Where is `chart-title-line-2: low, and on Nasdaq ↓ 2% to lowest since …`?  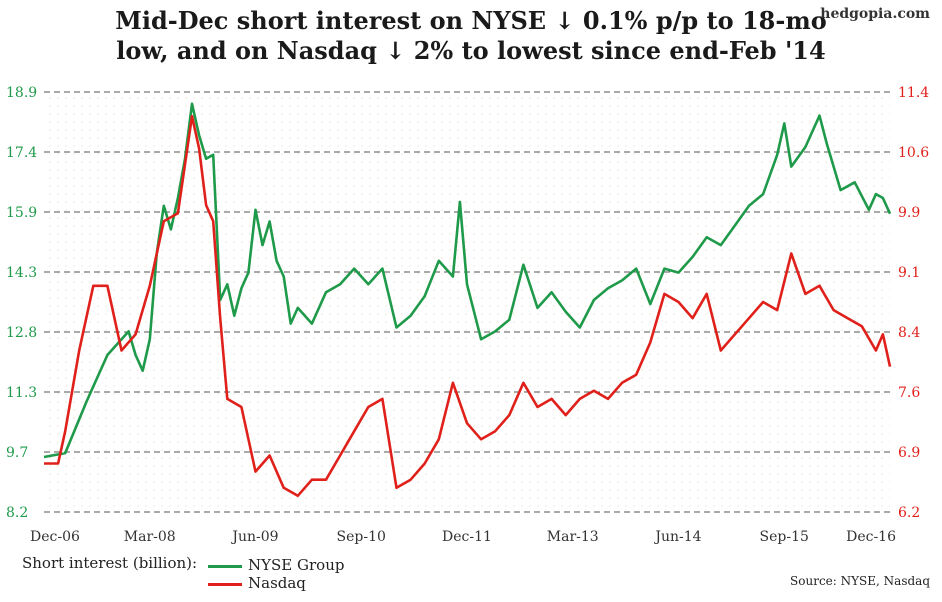 chart-title-line-2: low, and on Nasdaq ↓ 2% to lowest since … is located at coordinates (471, 50).